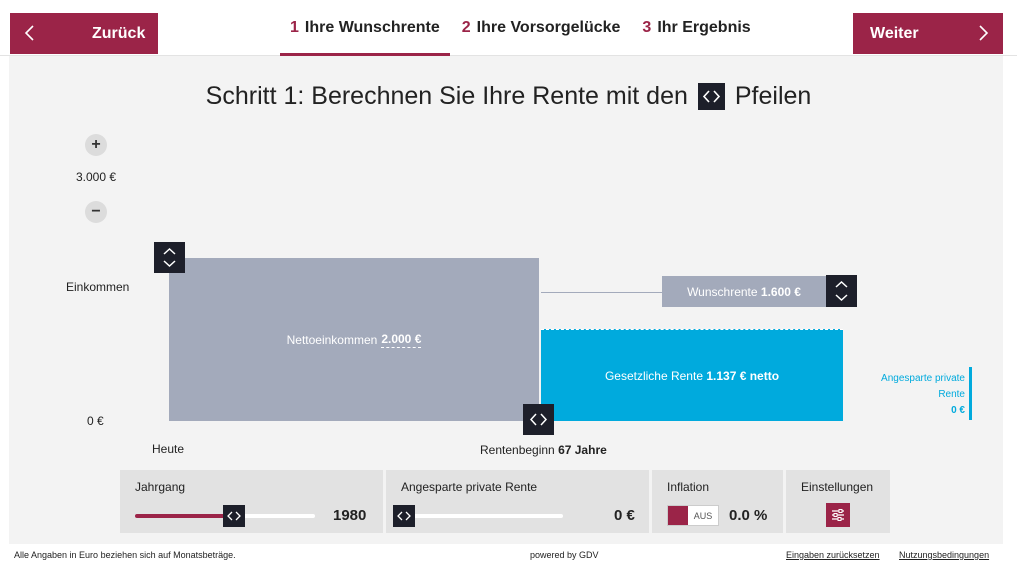 The image size is (1017, 577). What do you see at coordinates (29, 33) in the screenshot?
I see `chevron-left-icon` at bounding box center [29, 33].